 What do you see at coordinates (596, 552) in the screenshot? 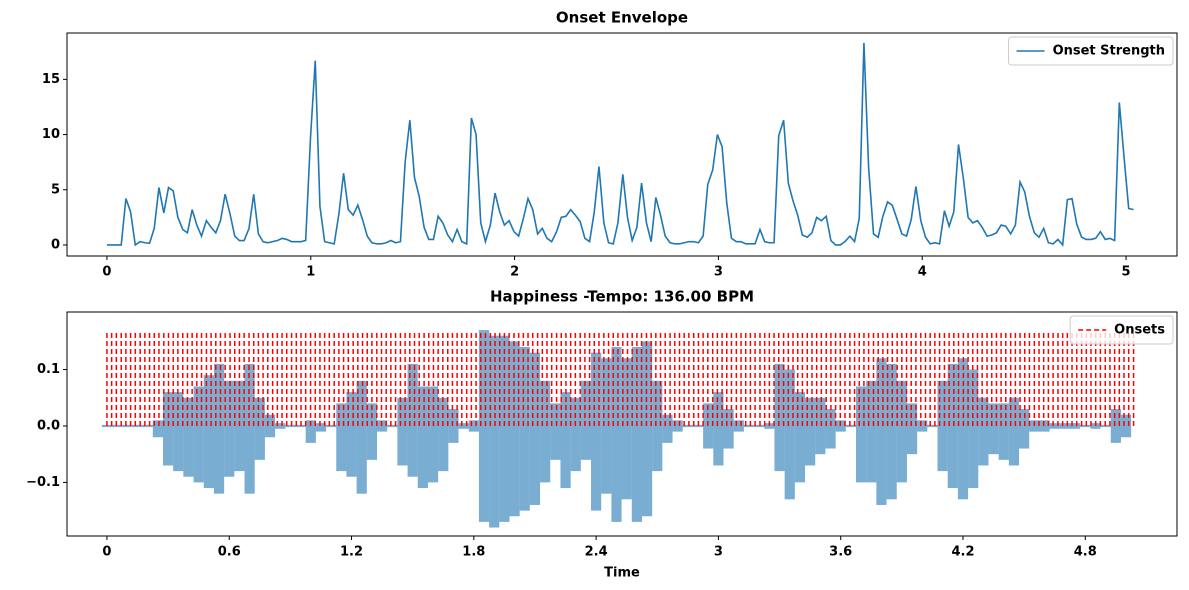
I see `x-tick-label: 2.4` at bounding box center [596, 552].